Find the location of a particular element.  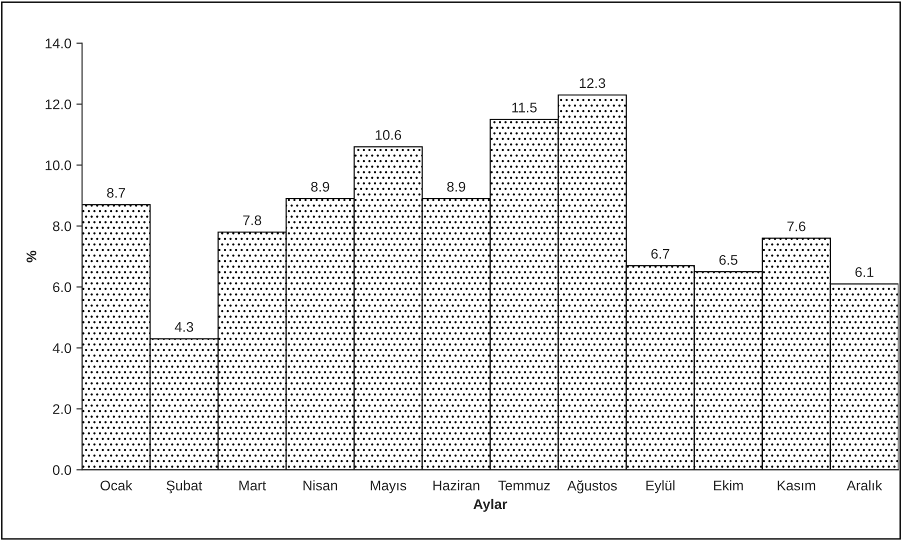

x-tick-label: Temmuz is located at coordinates (524, 485).